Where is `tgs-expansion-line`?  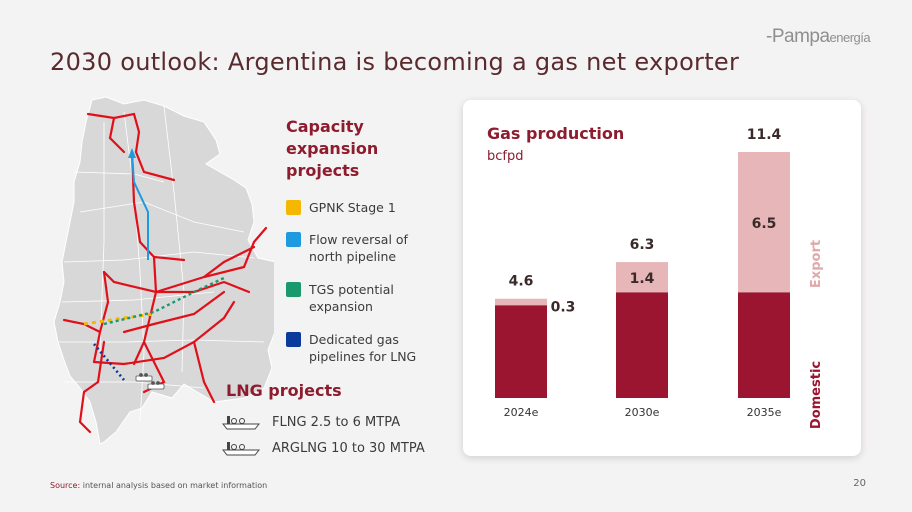
tgs-expansion-line is located at coordinates (164, 301).